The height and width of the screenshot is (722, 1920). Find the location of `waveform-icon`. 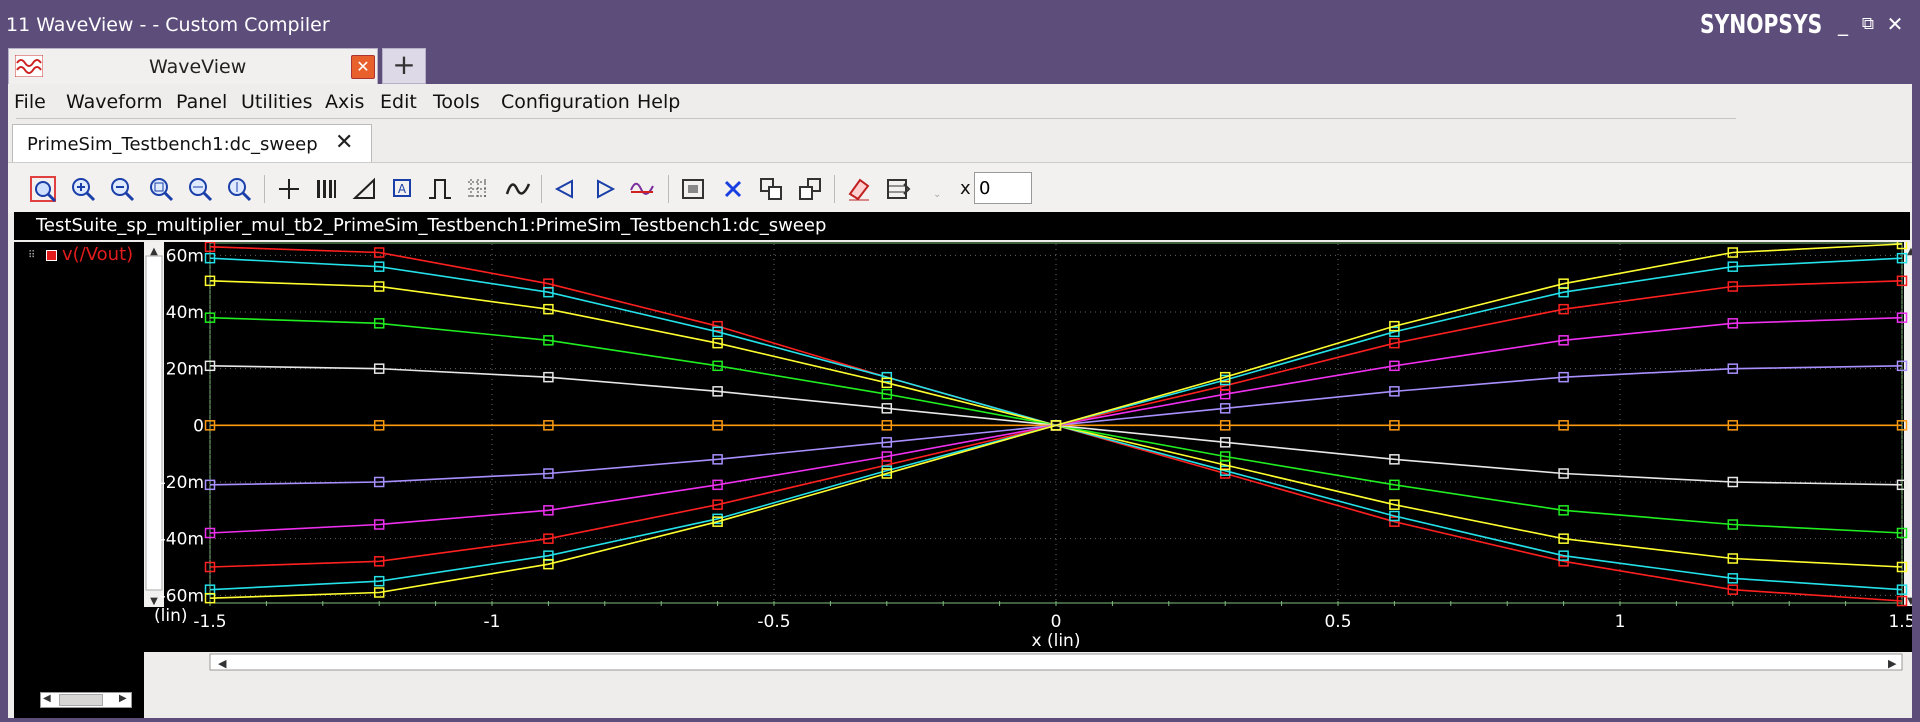

waveform-icon is located at coordinates (518, 189).